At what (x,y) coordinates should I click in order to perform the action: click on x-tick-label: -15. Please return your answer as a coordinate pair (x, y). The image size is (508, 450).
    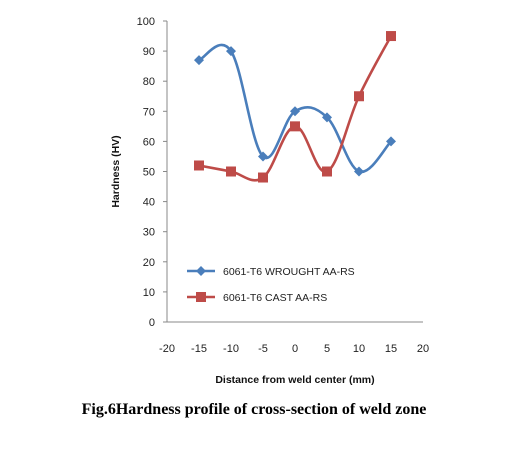
    Looking at the image, I should click on (199, 349).